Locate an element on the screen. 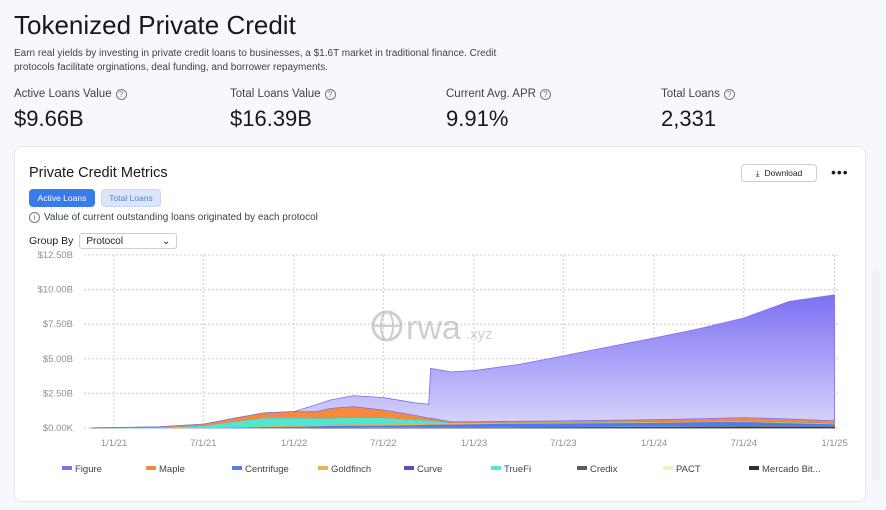 This screenshot has height=510, width=886. stat-total-loans: Total Loans? 2,331 is located at coordinates (698, 110).